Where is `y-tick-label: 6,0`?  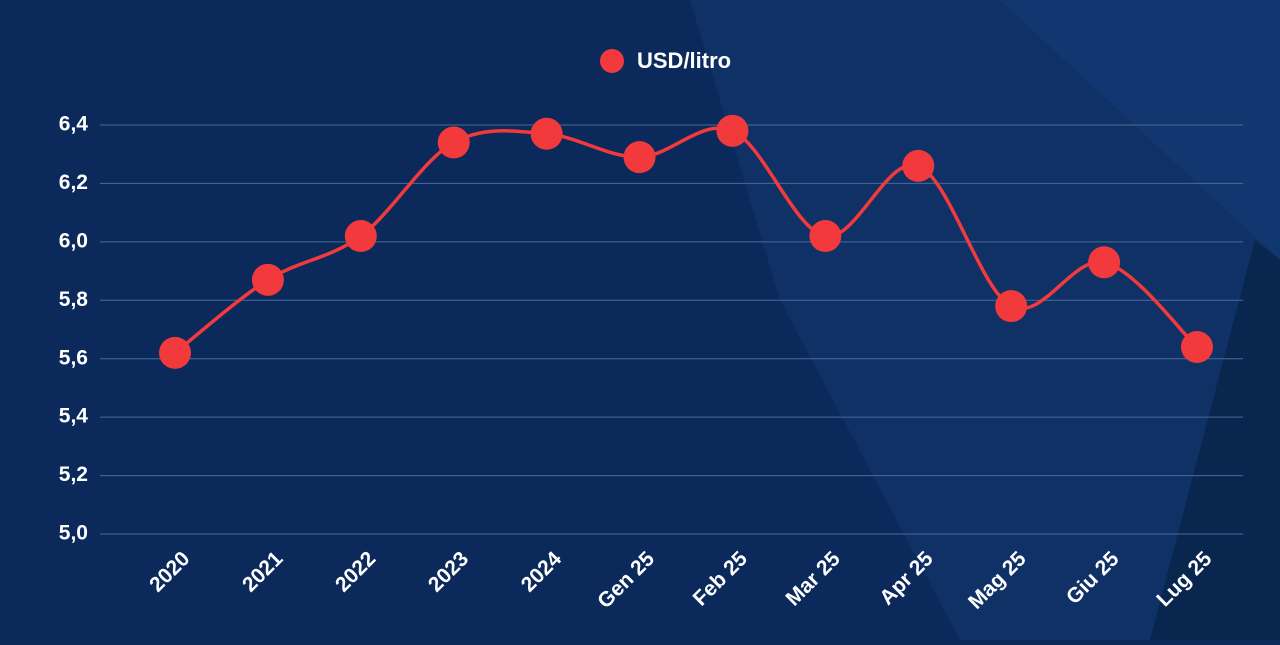
y-tick-label: 6,0 is located at coordinates (73, 240).